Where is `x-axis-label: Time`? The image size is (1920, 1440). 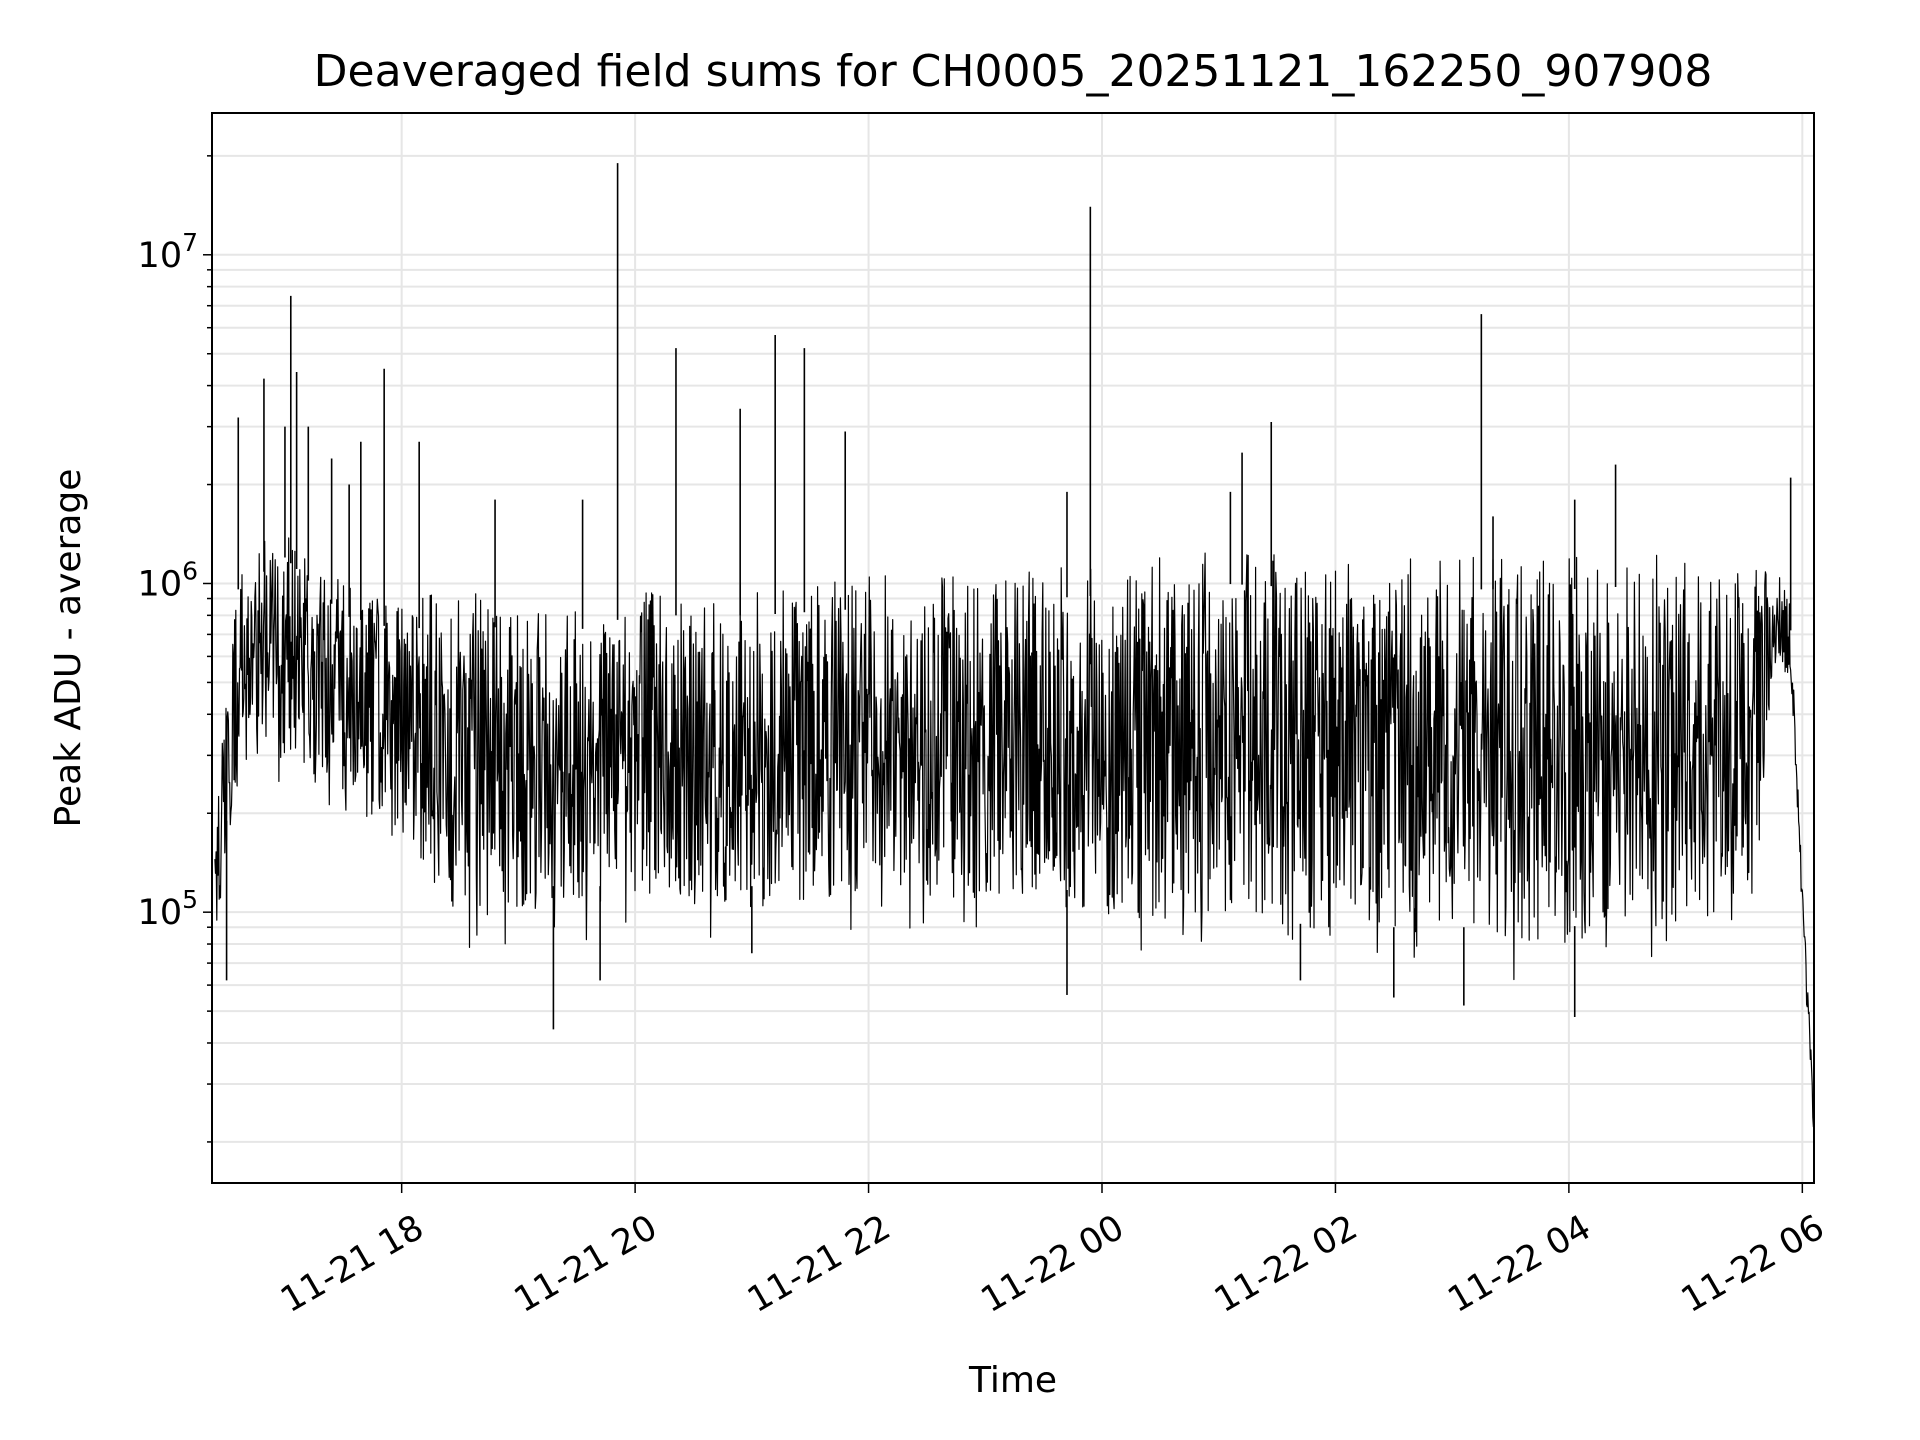 x-axis-label: Time is located at coordinates (1012, 1380).